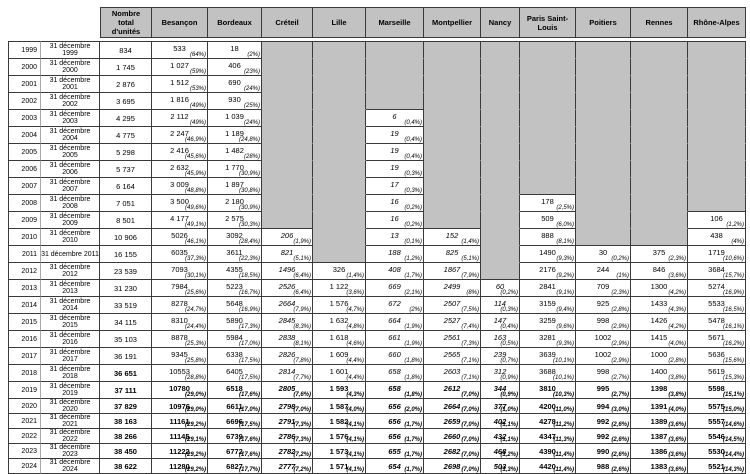  I want to click on year-cell: 2024, so click(24, 466).